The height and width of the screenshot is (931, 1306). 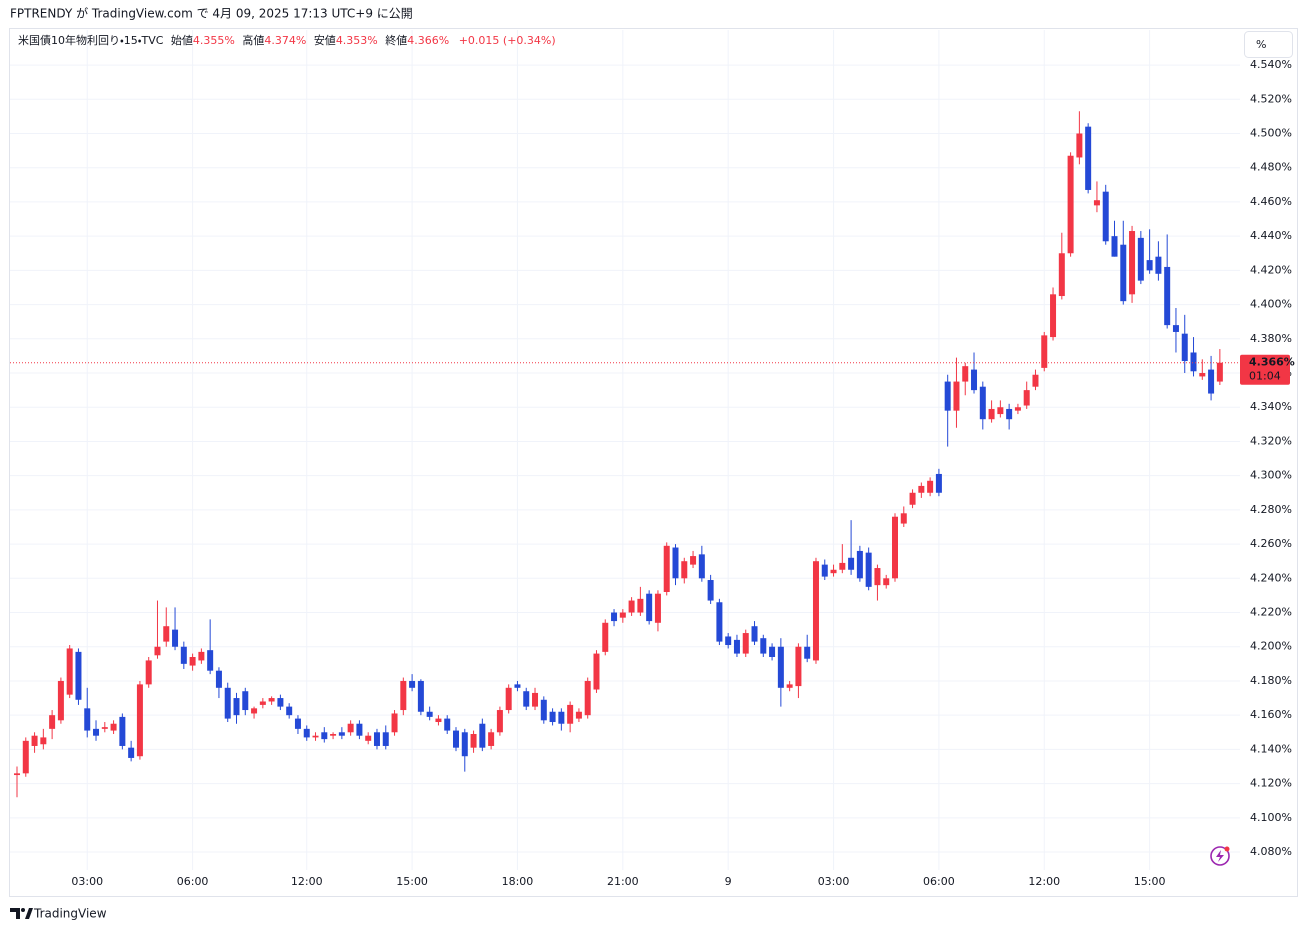 I want to click on lightning-icon, so click(x=1220, y=856).